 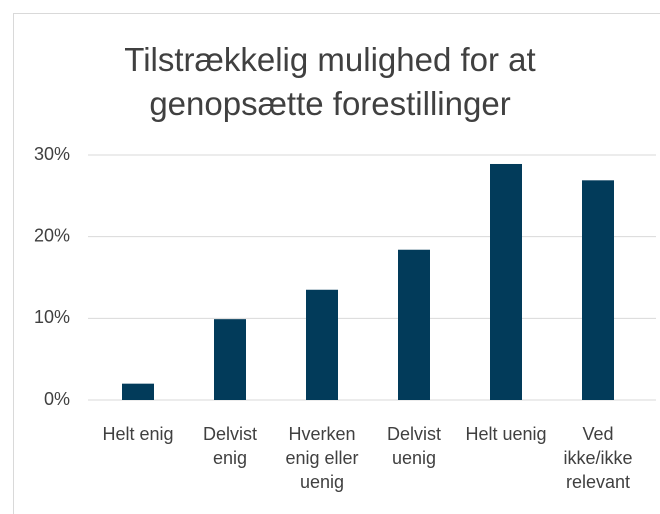 I want to click on x-tick-label: Delvist enig, so click(x=229, y=446).